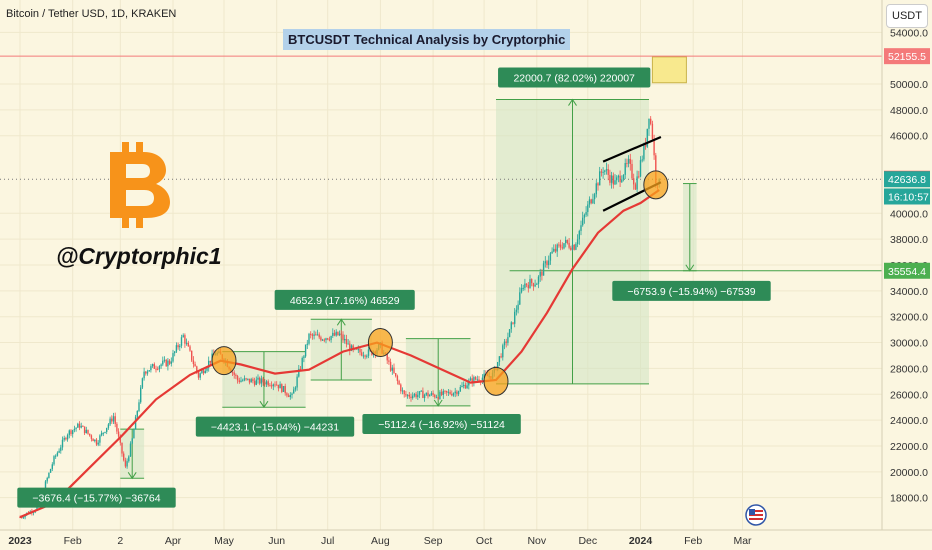 Image resolution: width=932 pixels, height=550 pixels. Describe the element at coordinates (574, 77) in the screenshot. I see `measurement-label: 22000.7 (82.02%) 220007` at that location.